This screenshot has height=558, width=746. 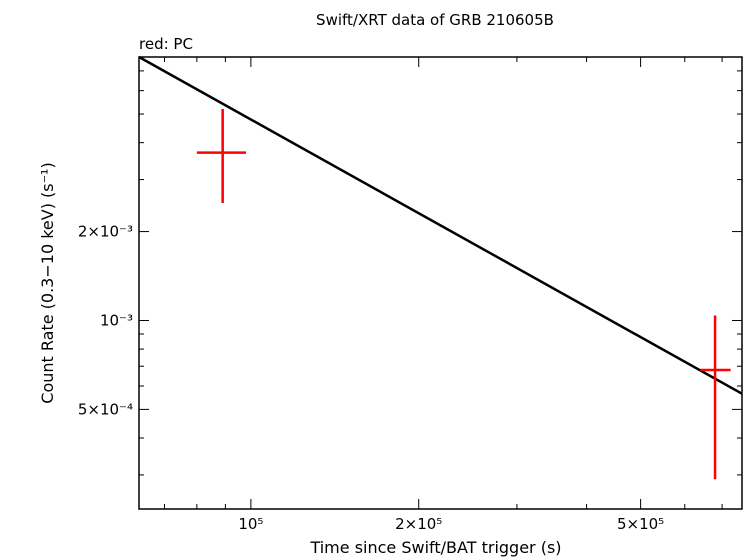 I want to click on x-tick-label: 2×10⁵, so click(x=418, y=524).